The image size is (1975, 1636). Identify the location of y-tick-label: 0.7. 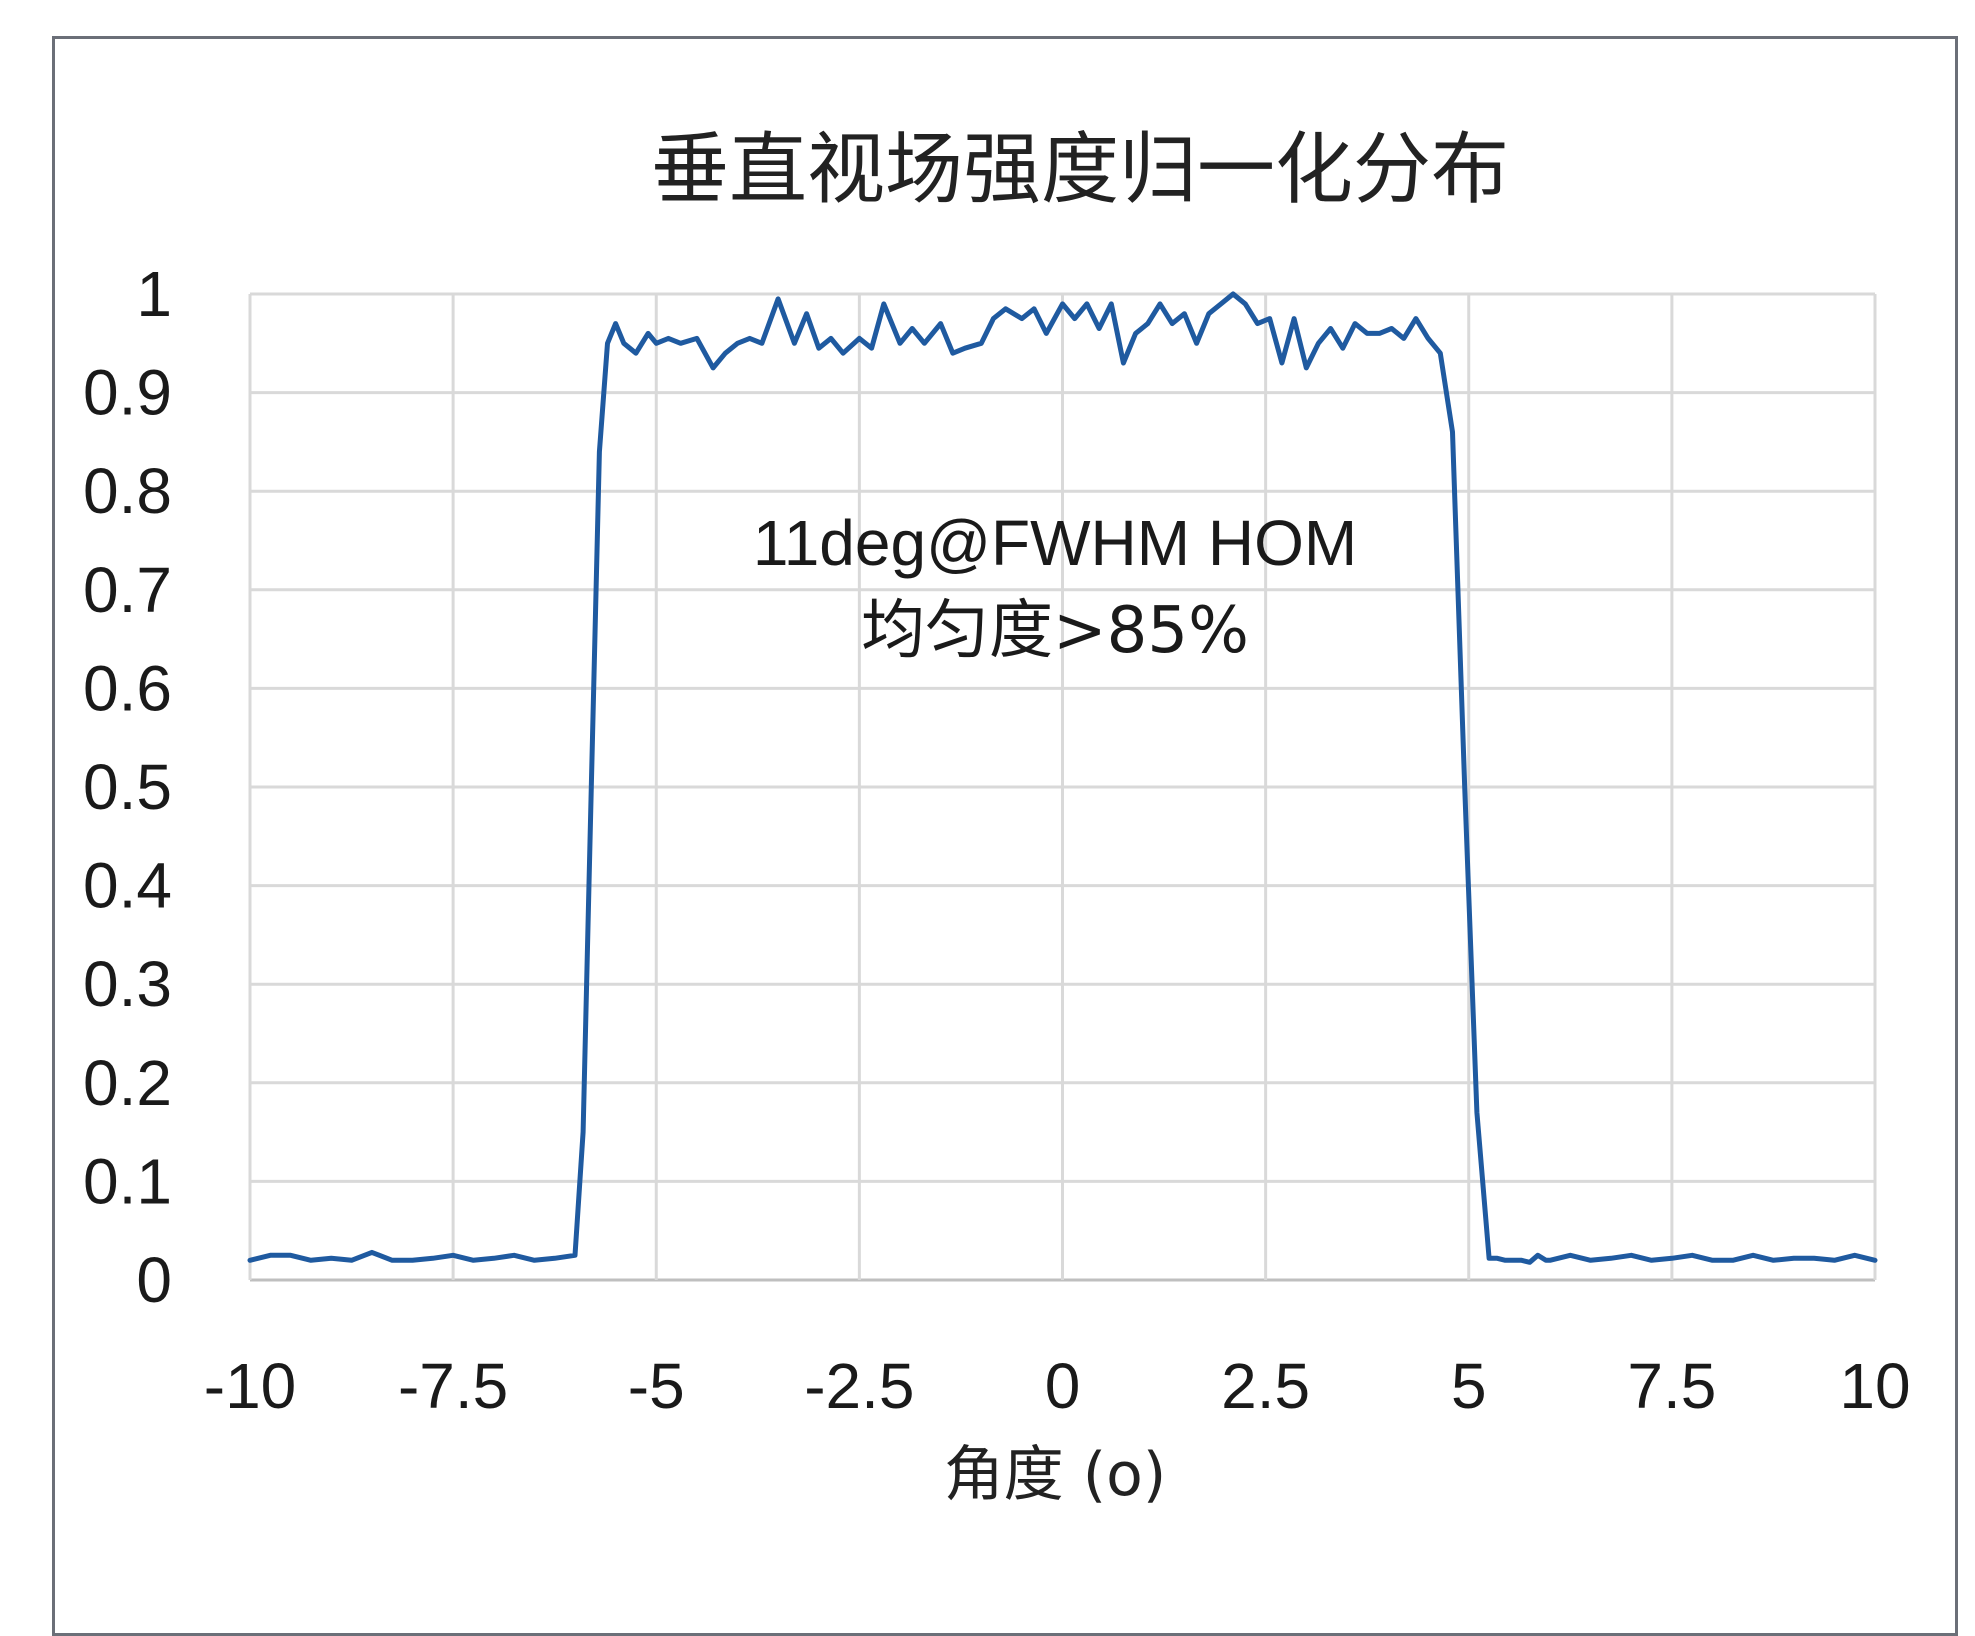
(127, 590).